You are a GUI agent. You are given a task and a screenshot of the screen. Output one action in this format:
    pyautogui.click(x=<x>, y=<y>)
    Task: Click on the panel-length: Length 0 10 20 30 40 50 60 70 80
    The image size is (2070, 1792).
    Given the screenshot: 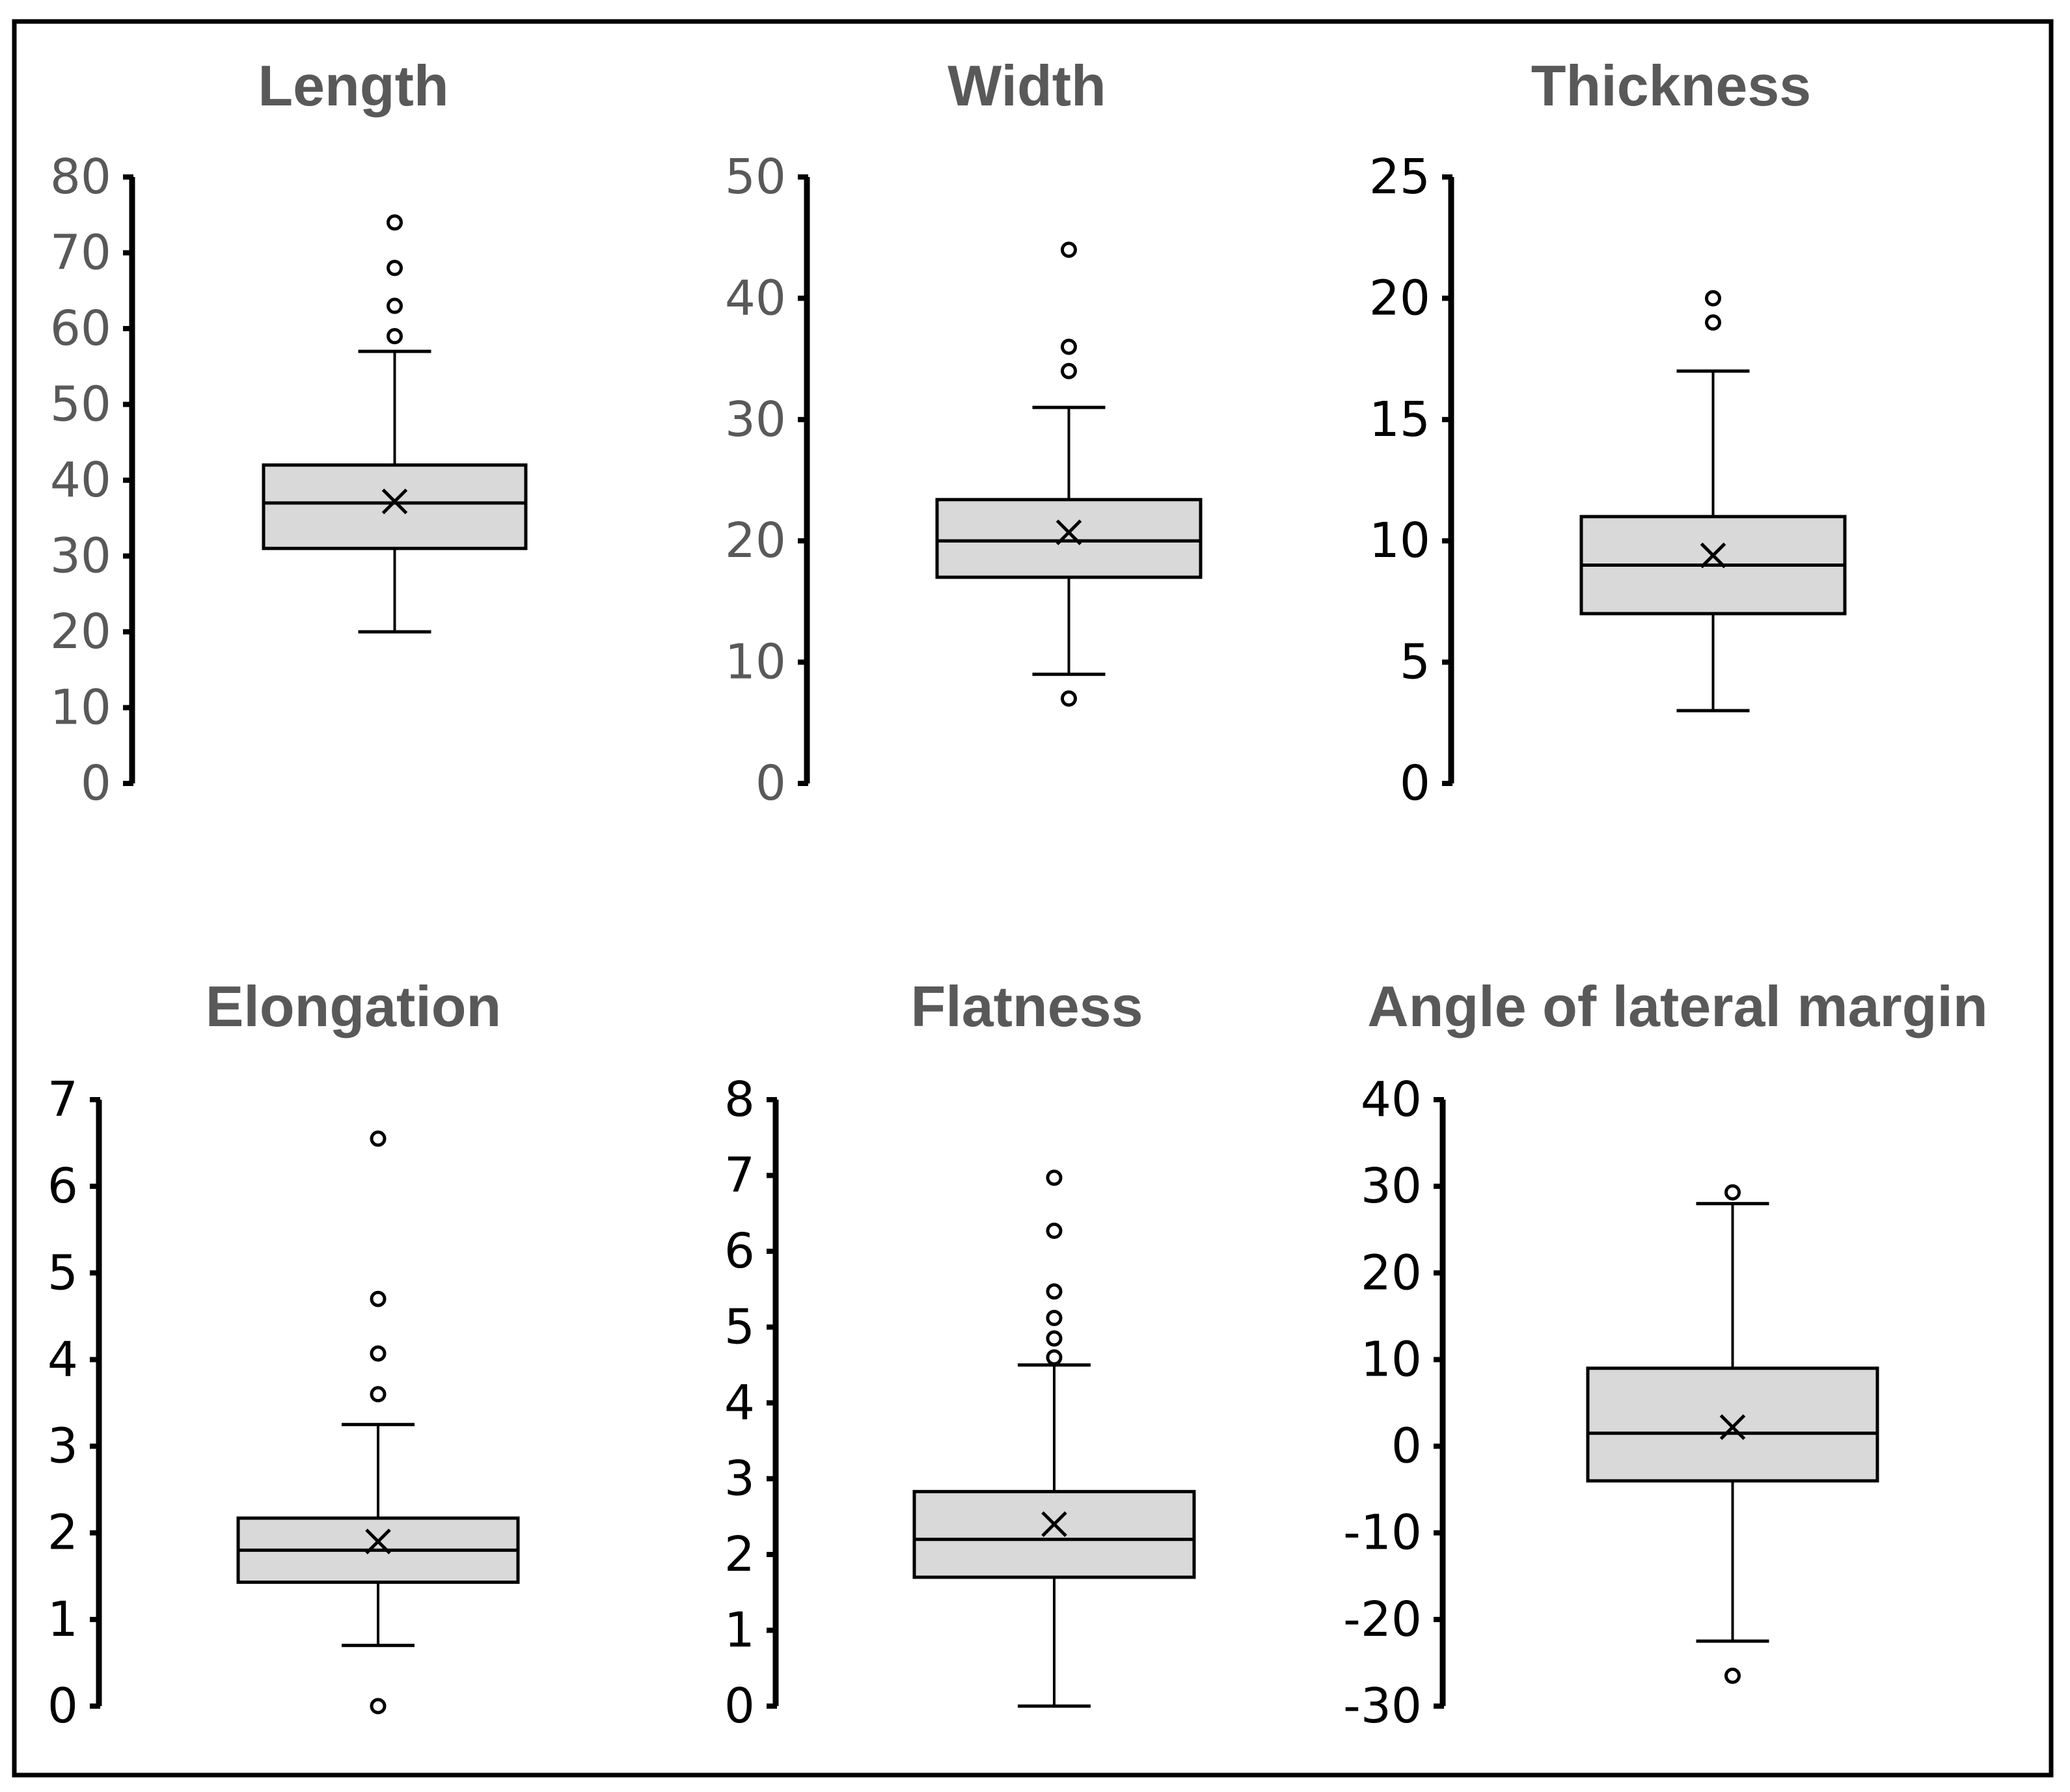 What is the action you would take?
    pyautogui.click(x=289, y=432)
    